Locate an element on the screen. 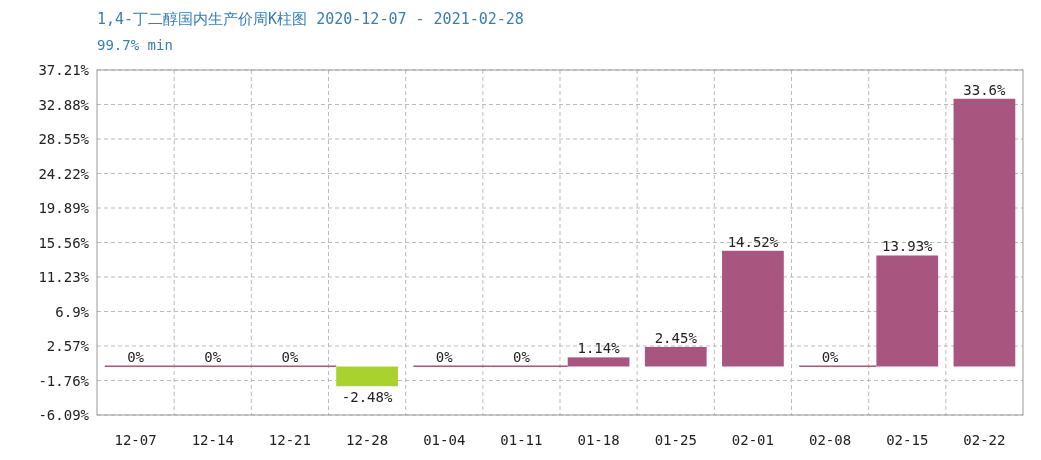  x-tick-label: 02-15 is located at coordinates (907, 440).